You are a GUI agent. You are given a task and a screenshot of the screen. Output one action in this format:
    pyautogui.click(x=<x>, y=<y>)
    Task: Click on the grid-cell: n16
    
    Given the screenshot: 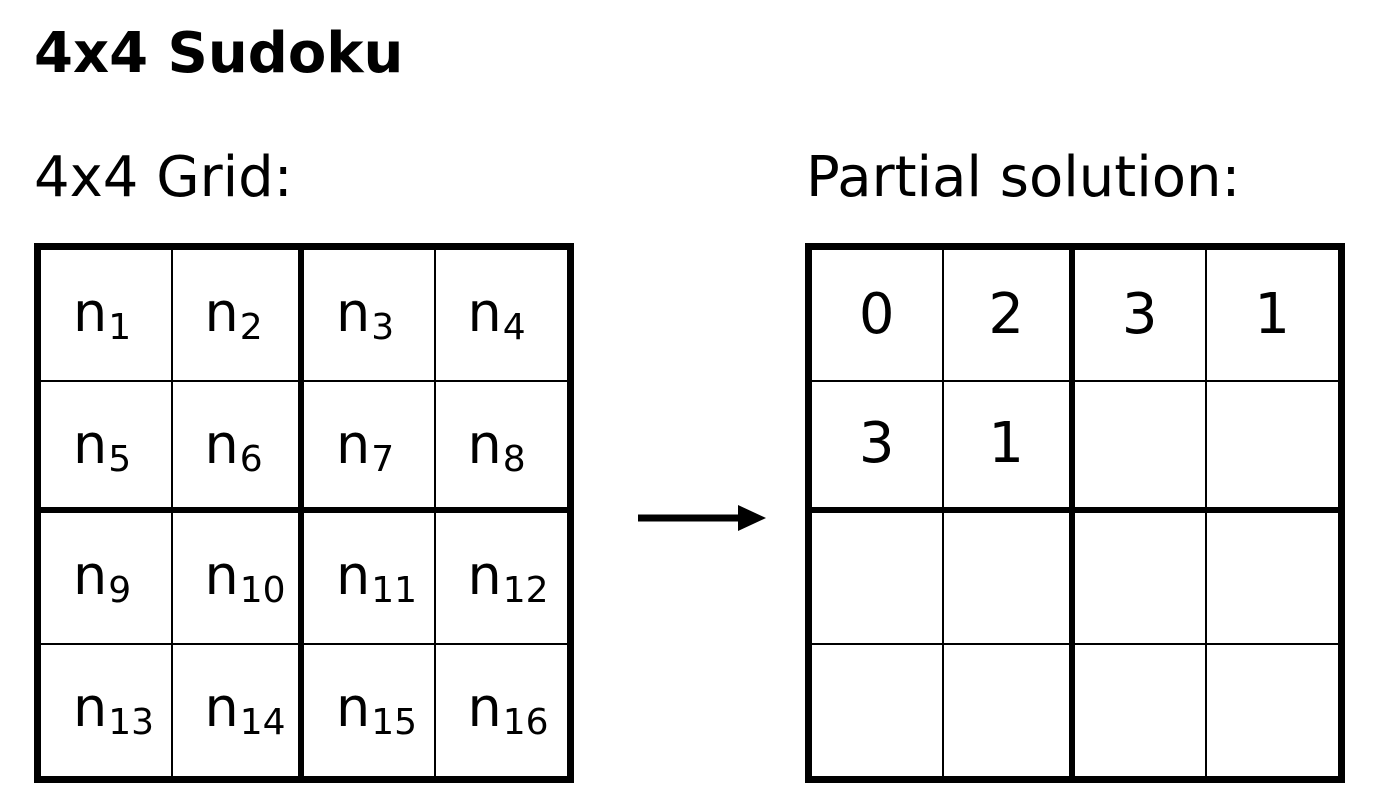 What is the action you would take?
    pyautogui.click(x=502, y=711)
    